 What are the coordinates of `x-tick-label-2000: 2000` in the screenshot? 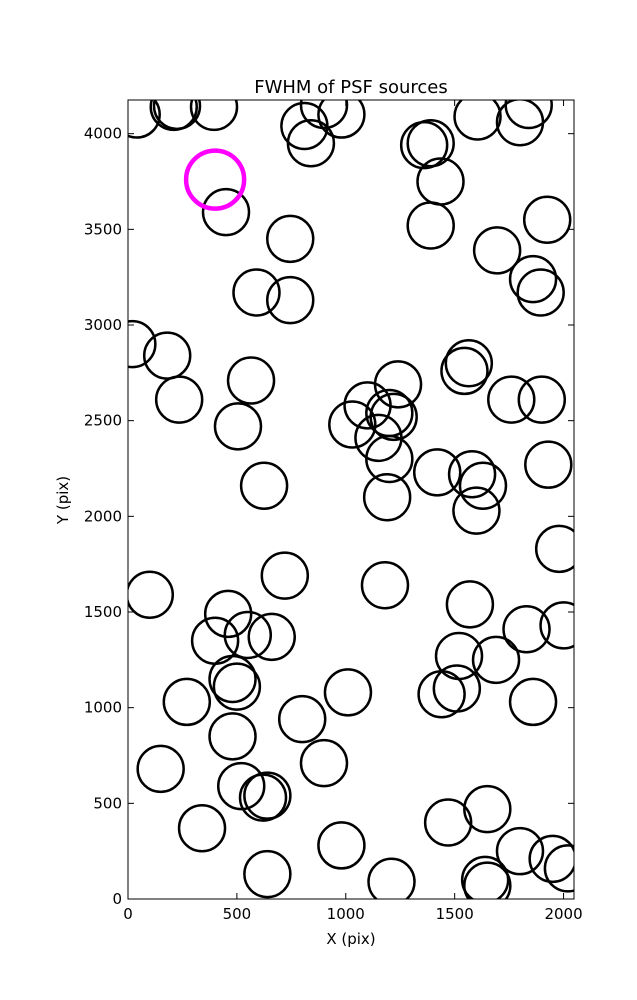 It's located at (563, 914).